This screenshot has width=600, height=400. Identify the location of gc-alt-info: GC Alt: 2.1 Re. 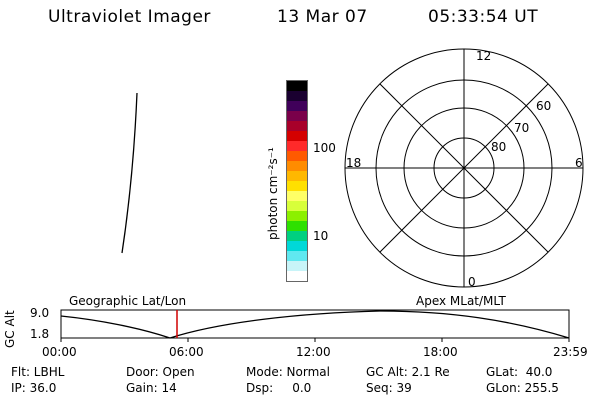
(408, 372).